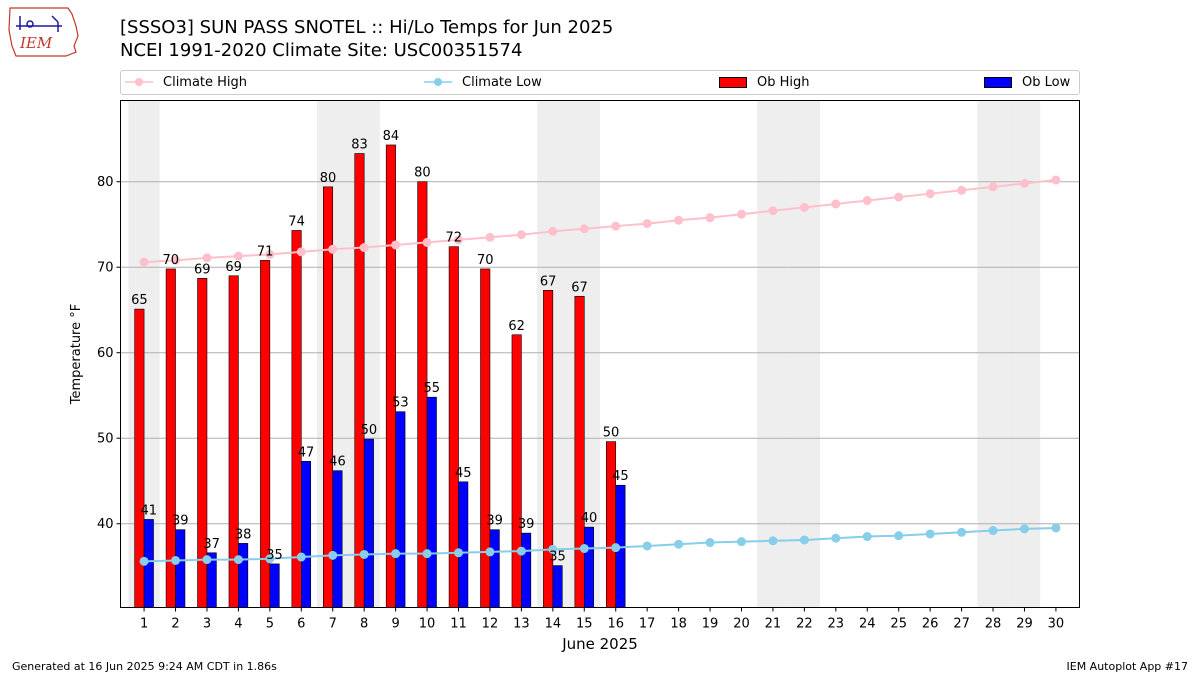 The height and width of the screenshot is (675, 1200). I want to click on legend-line-climate-low-icon, so click(438, 82).